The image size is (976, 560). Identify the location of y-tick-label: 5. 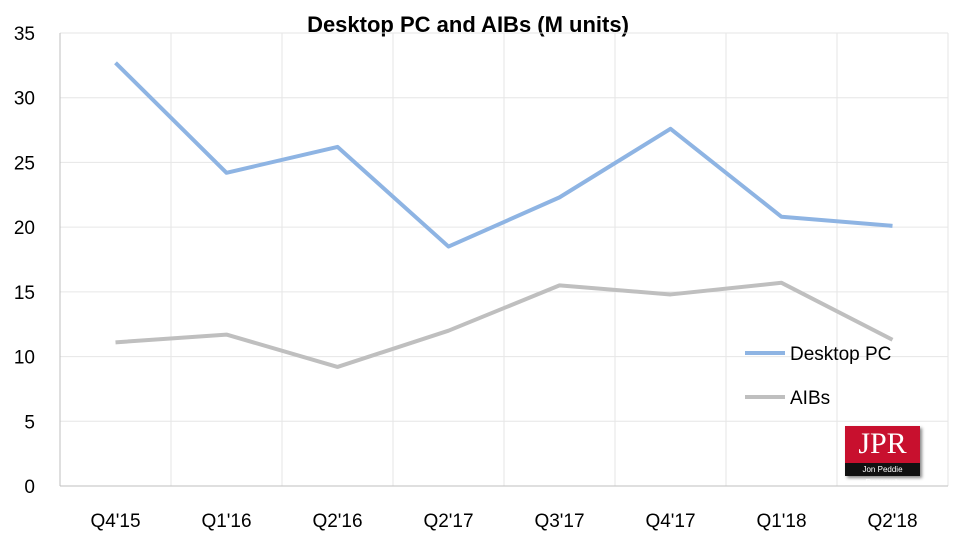
(29, 422).